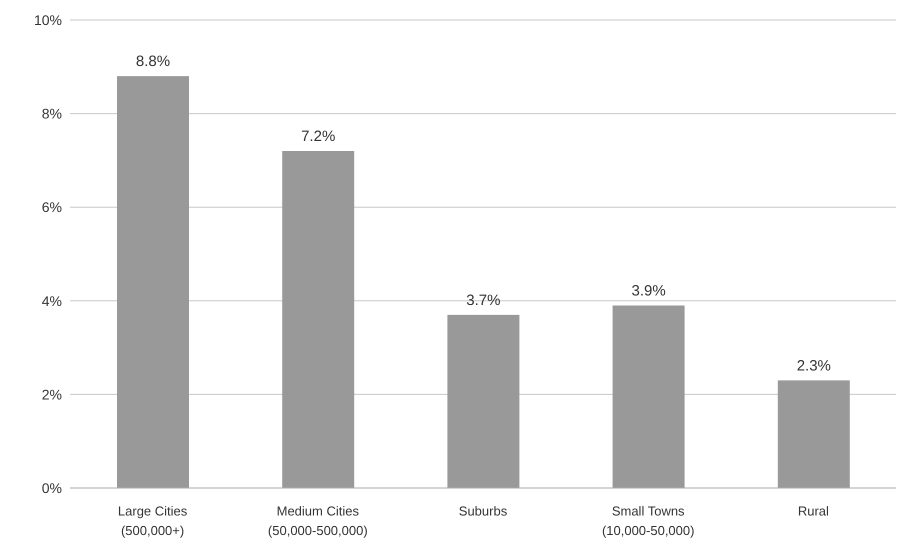 This screenshot has height=556, width=914. What do you see at coordinates (153, 61) in the screenshot?
I see `data-label: 8.8%` at bounding box center [153, 61].